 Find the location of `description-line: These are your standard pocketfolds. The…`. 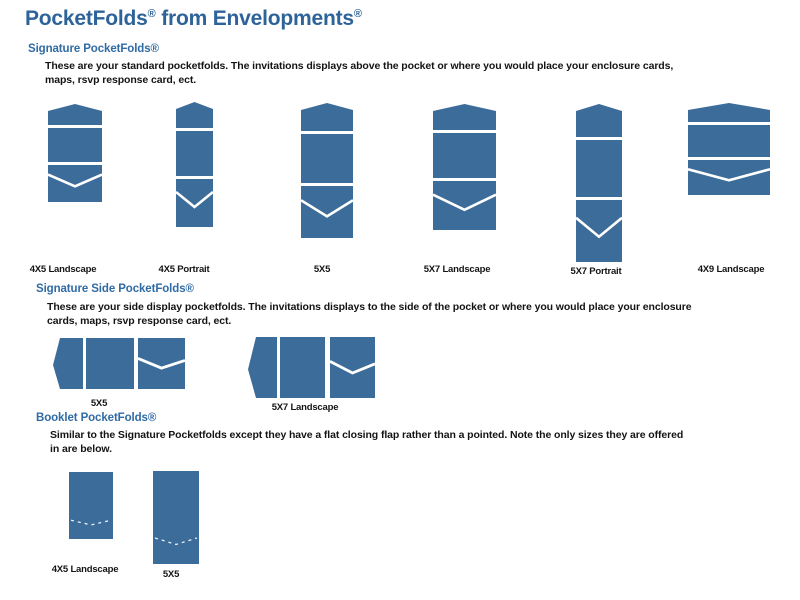

description-line: These are your standard pocketfolds. The… is located at coordinates (359, 66).